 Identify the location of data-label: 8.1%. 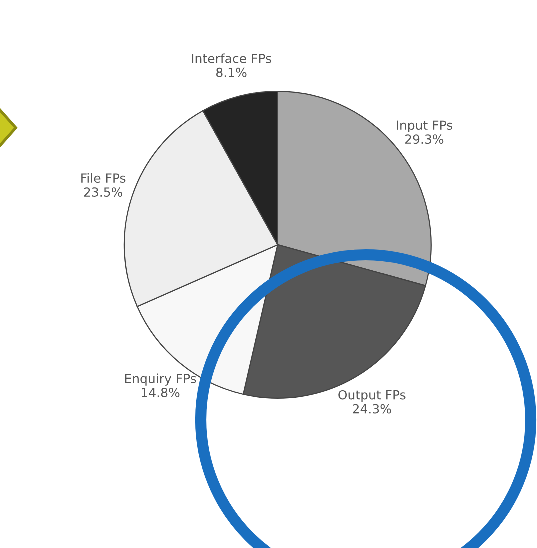
(231, 73).